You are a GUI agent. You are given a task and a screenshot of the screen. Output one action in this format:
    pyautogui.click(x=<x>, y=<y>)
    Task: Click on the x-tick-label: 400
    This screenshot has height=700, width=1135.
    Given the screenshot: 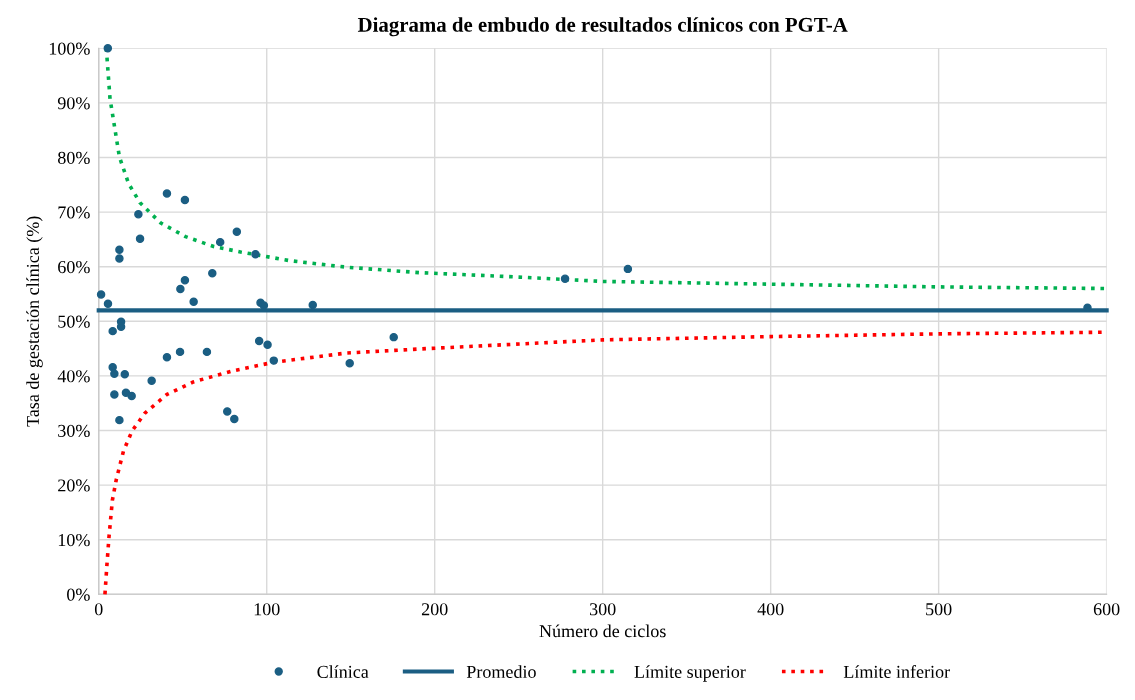 What is the action you would take?
    pyautogui.click(x=770, y=609)
    